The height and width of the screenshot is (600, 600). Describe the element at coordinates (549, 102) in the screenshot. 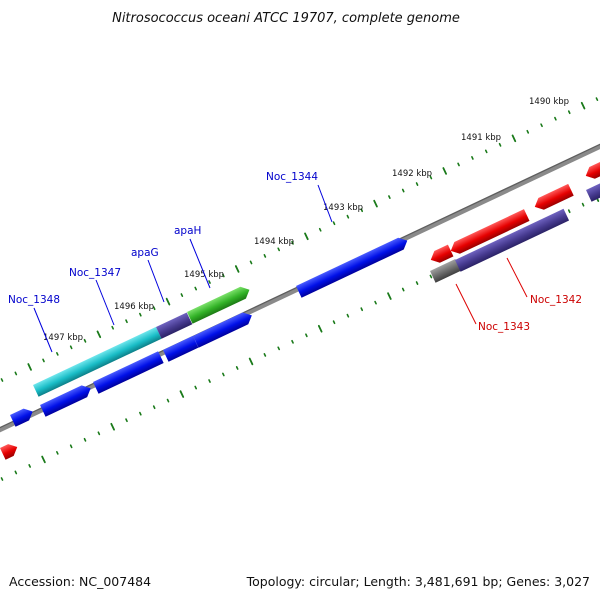

I see `ruler-label-1490: 1490 kbp` at that location.